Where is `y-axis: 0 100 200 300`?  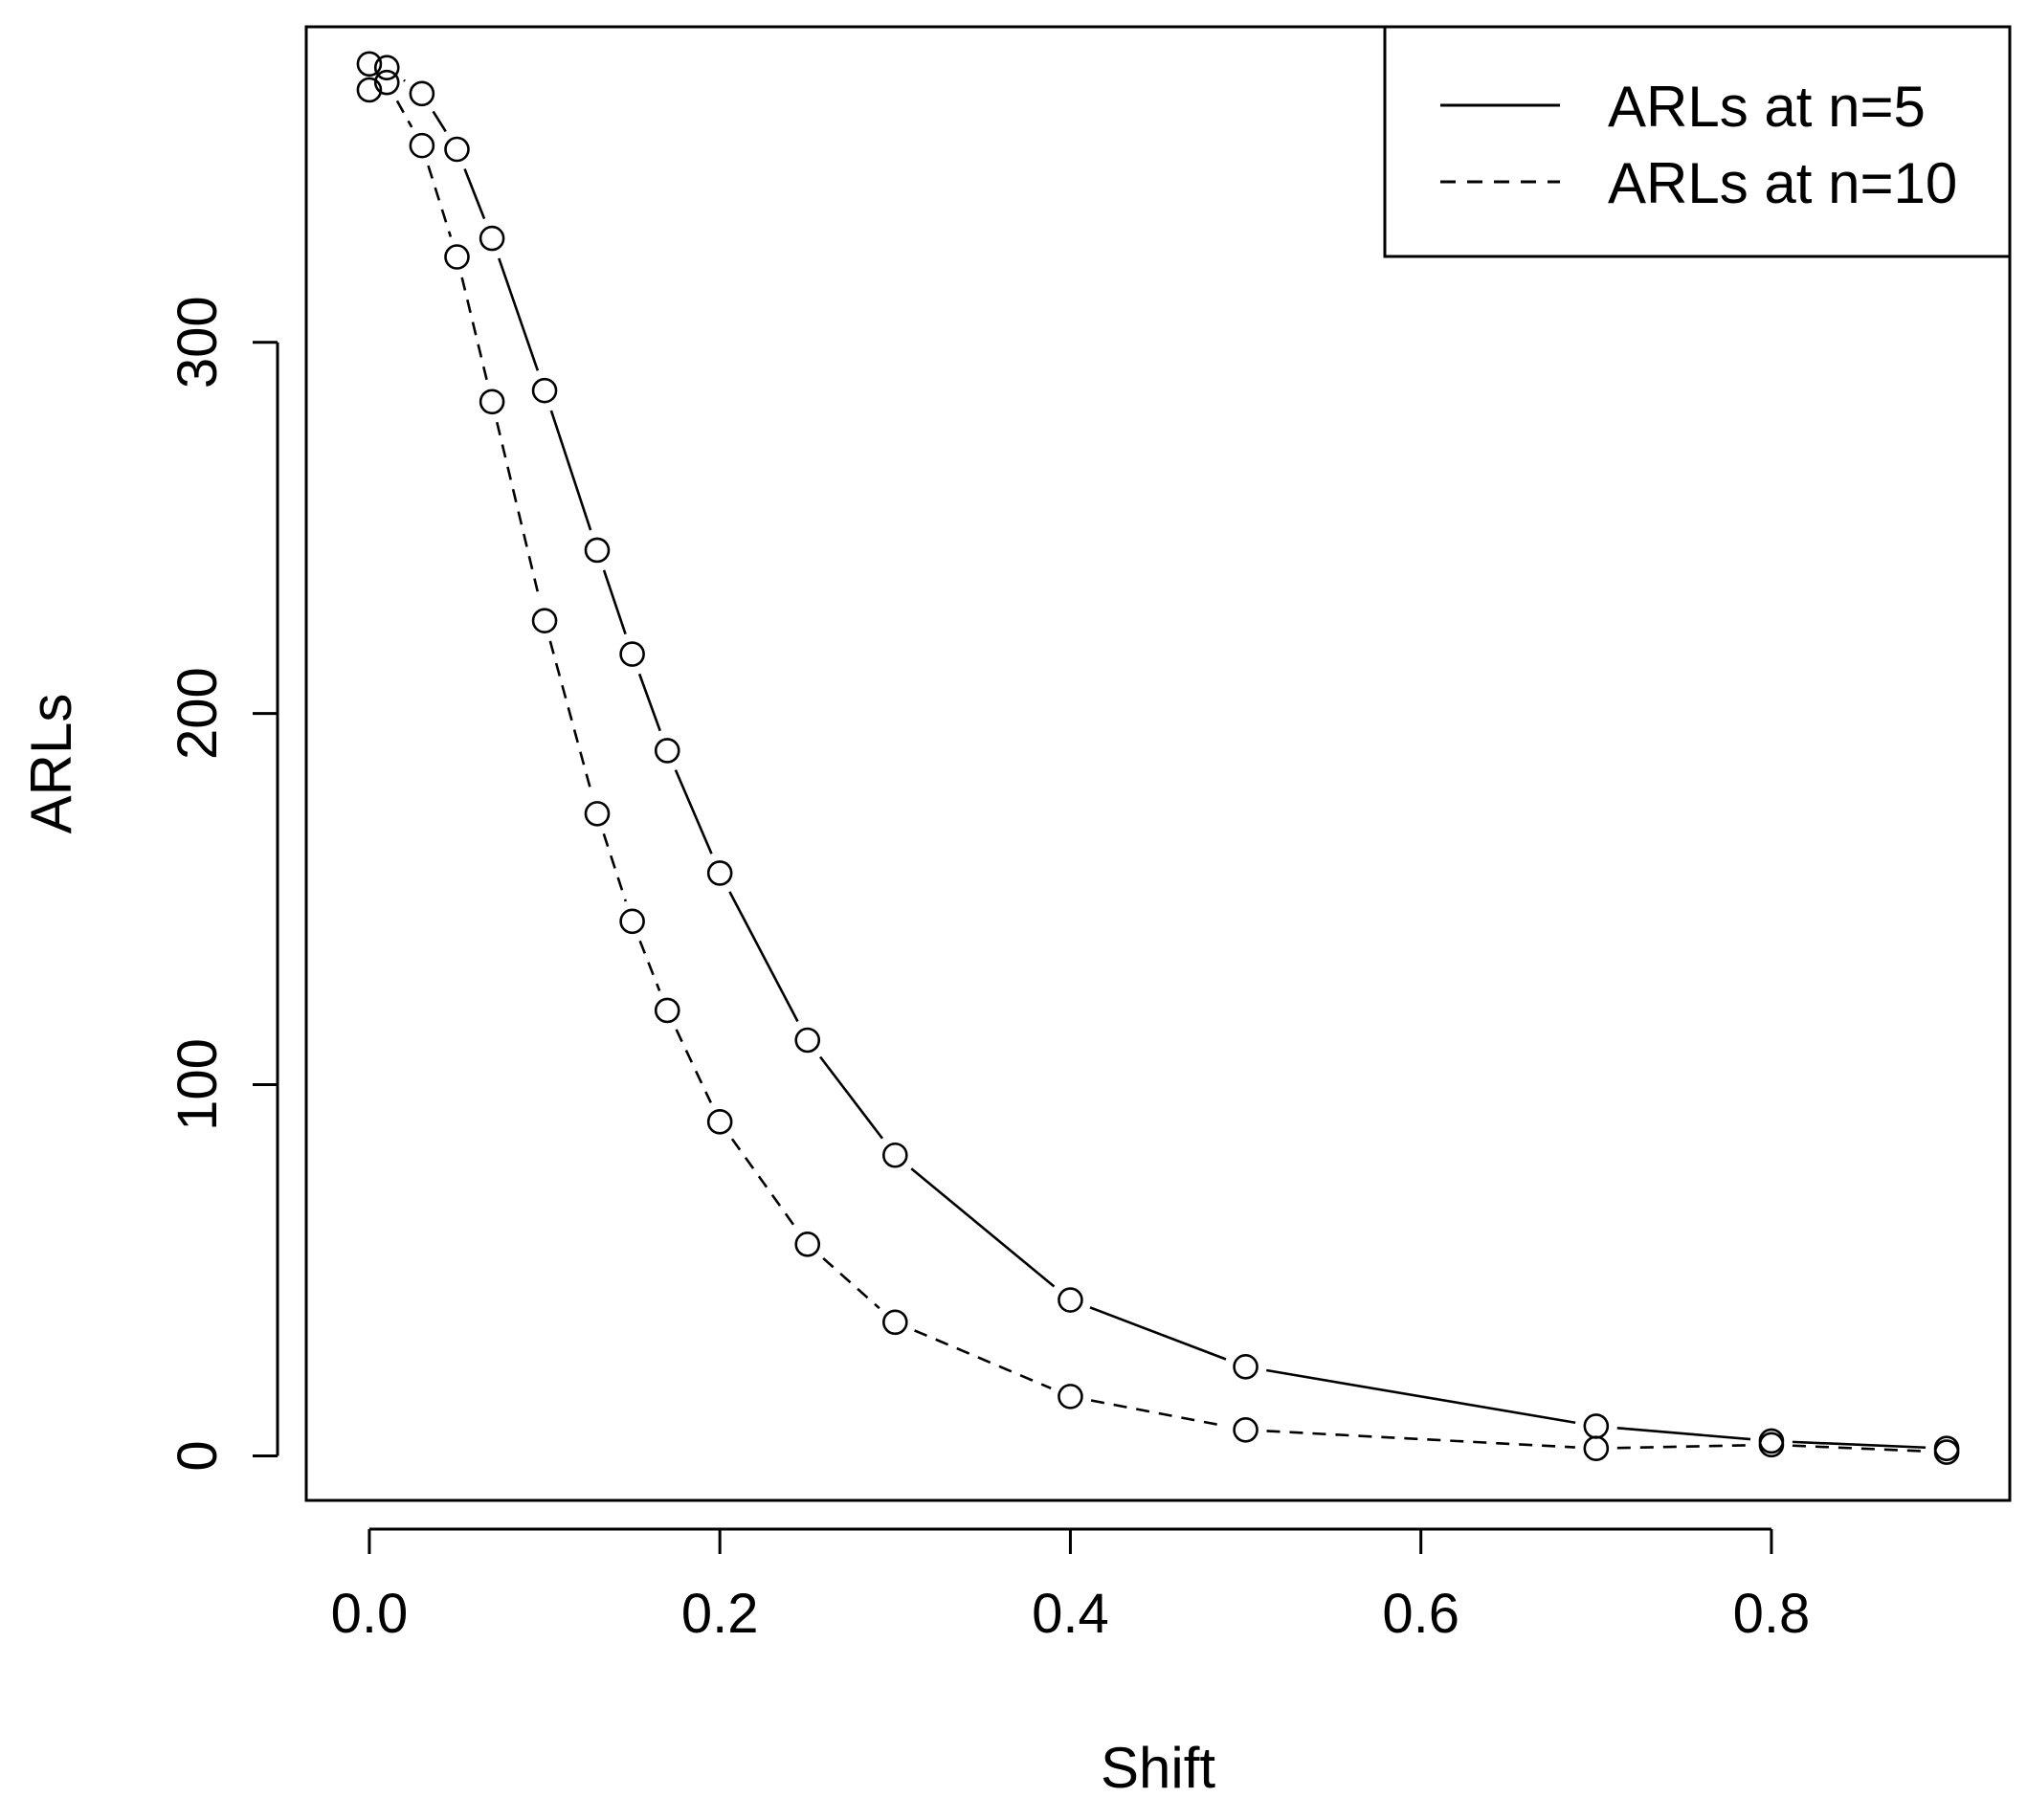
y-axis: 0 100 200 300 is located at coordinates (223, 884).